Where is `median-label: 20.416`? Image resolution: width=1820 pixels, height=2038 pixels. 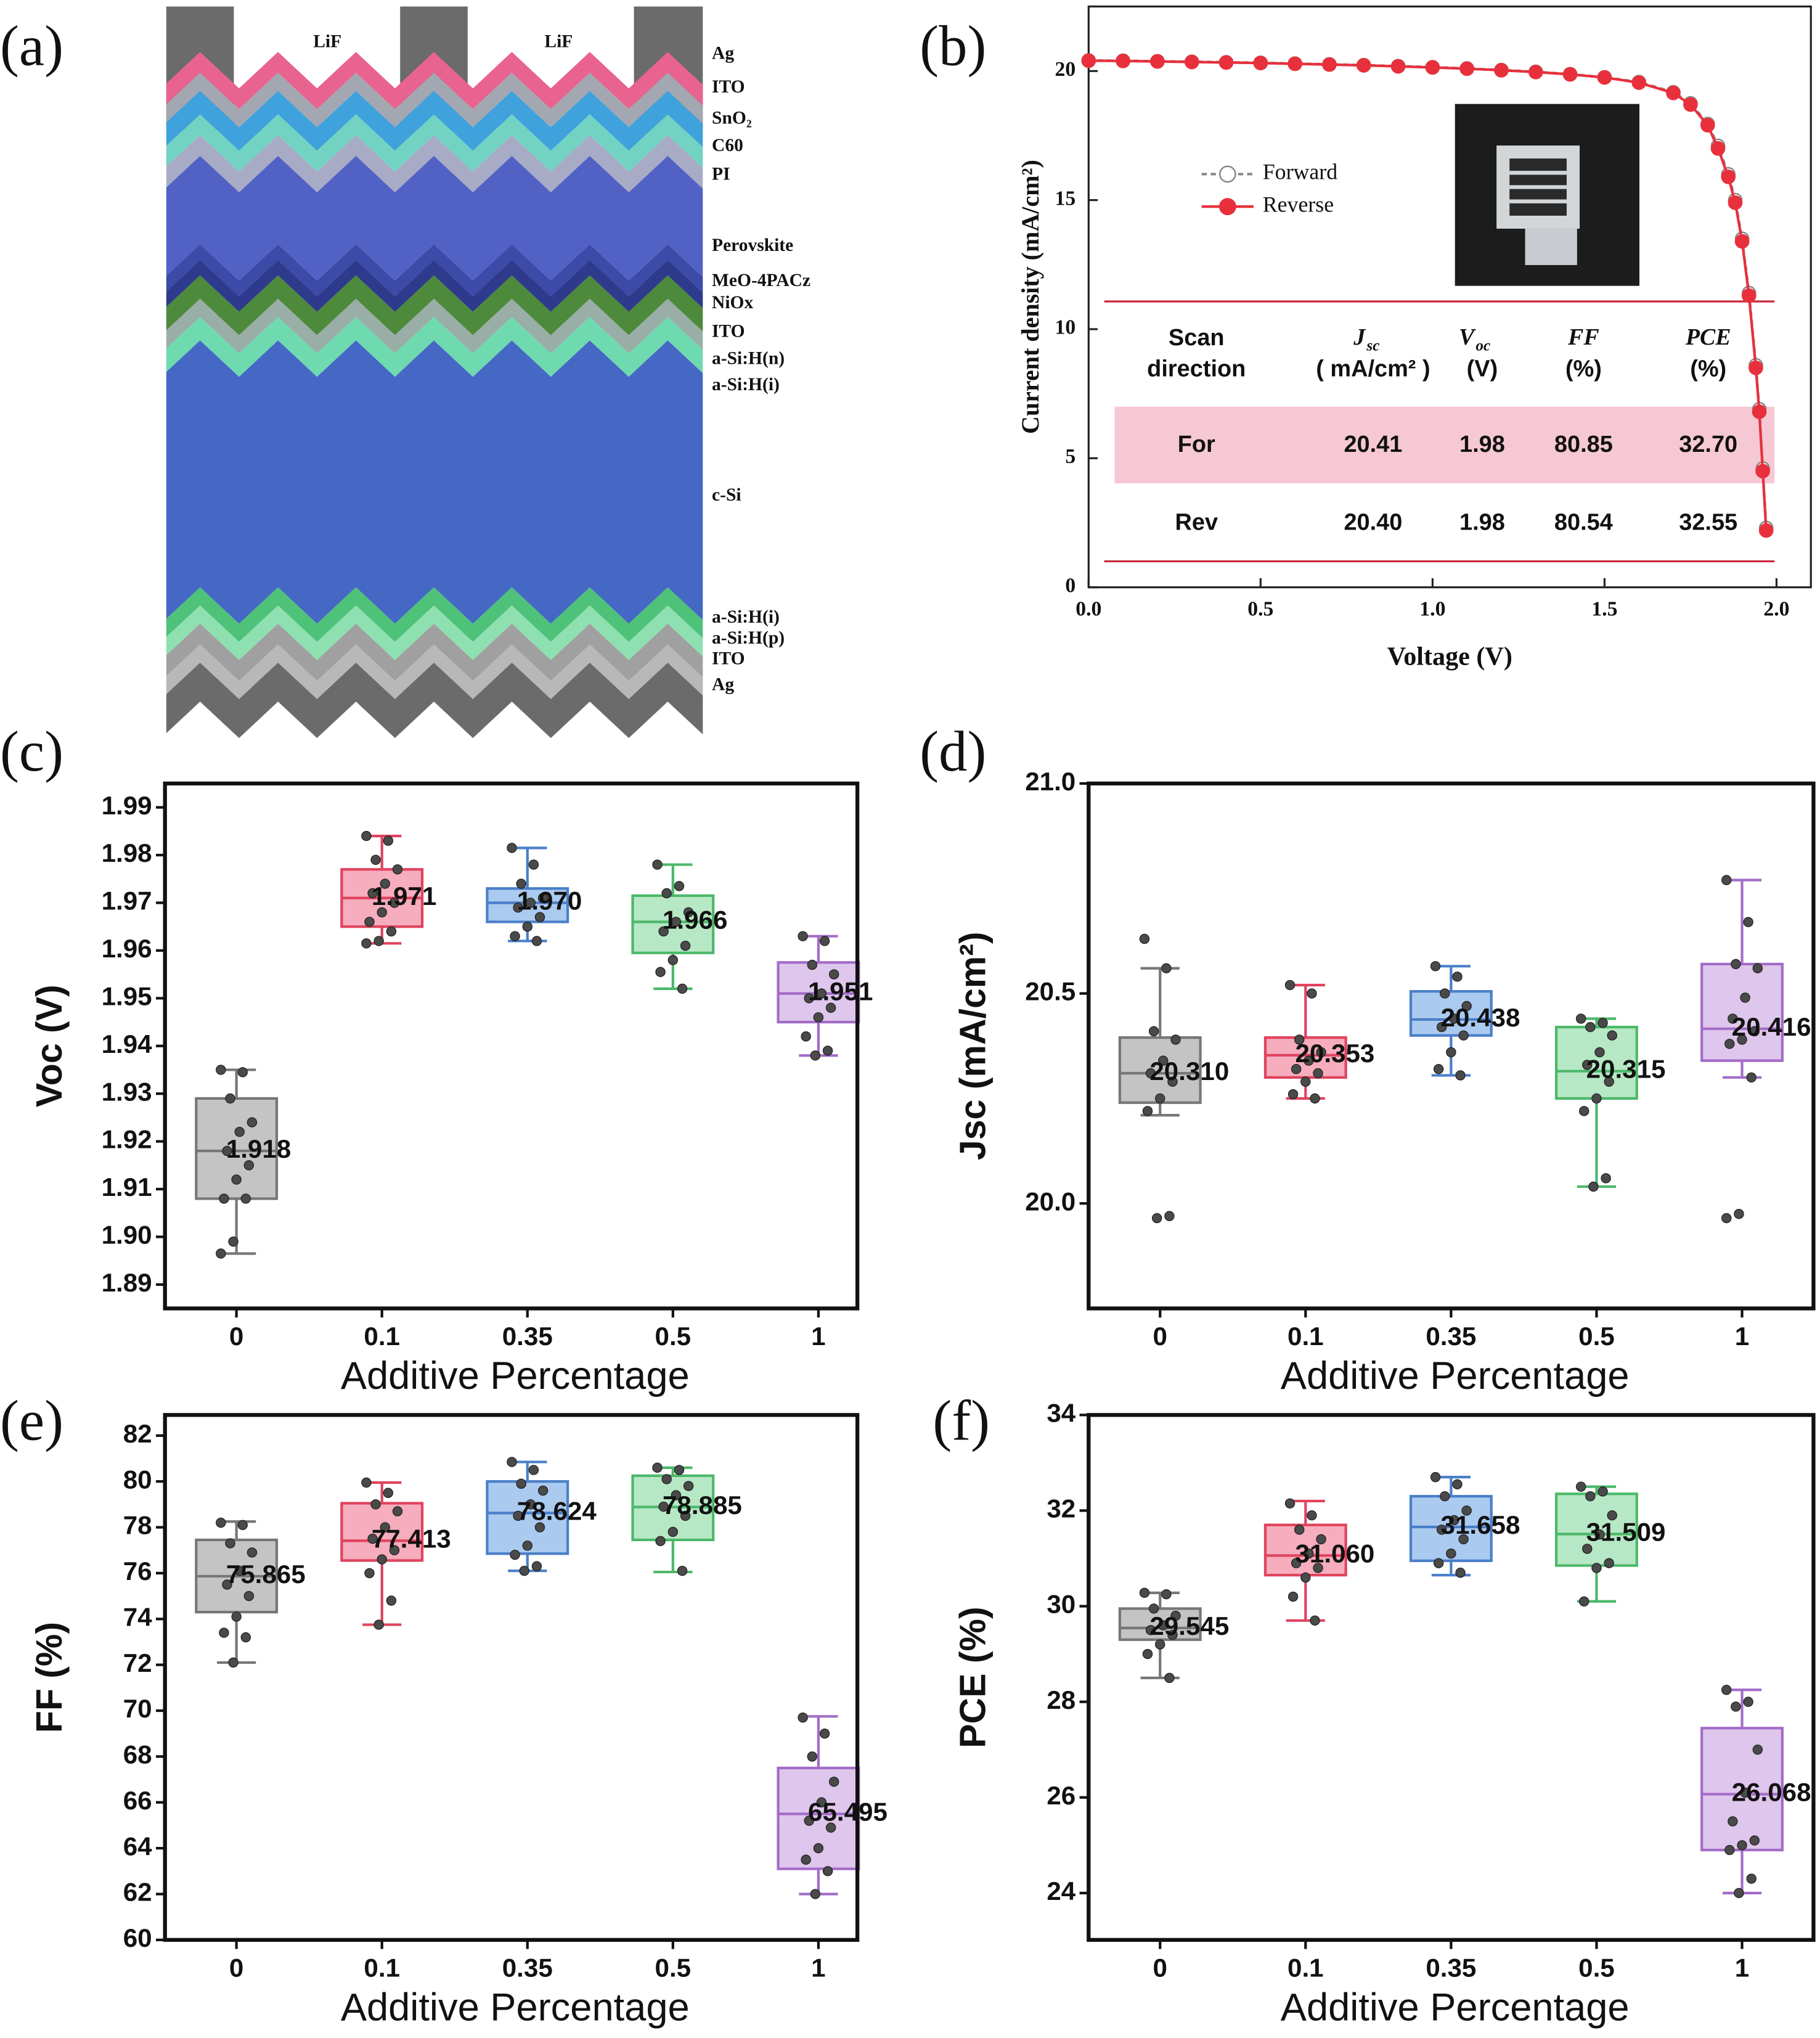 median-label: 20.416 is located at coordinates (1771, 1026).